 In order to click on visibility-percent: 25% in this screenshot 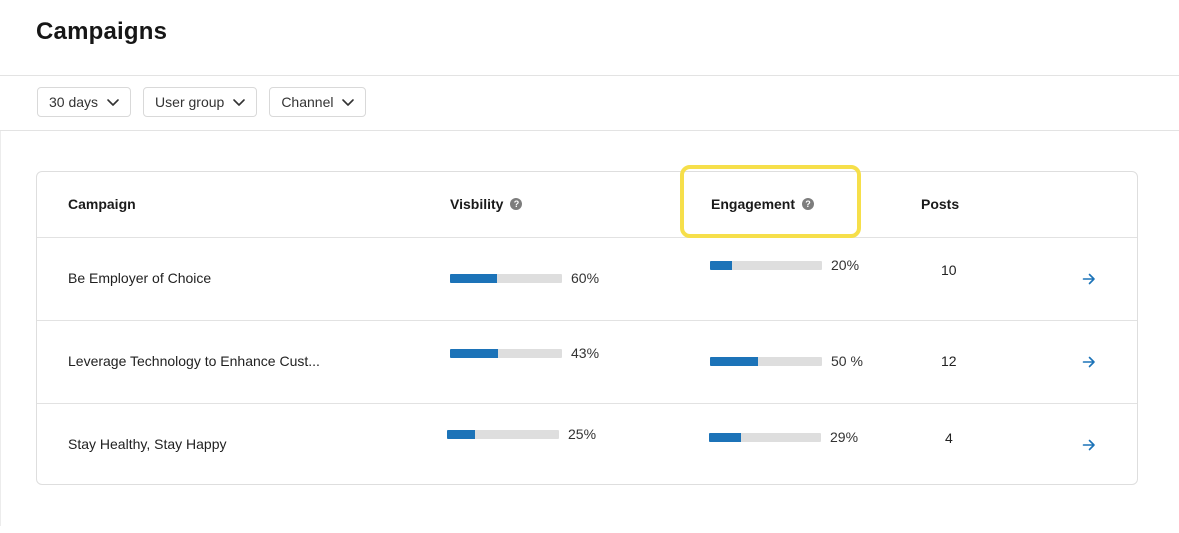, I will do `click(582, 434)`.